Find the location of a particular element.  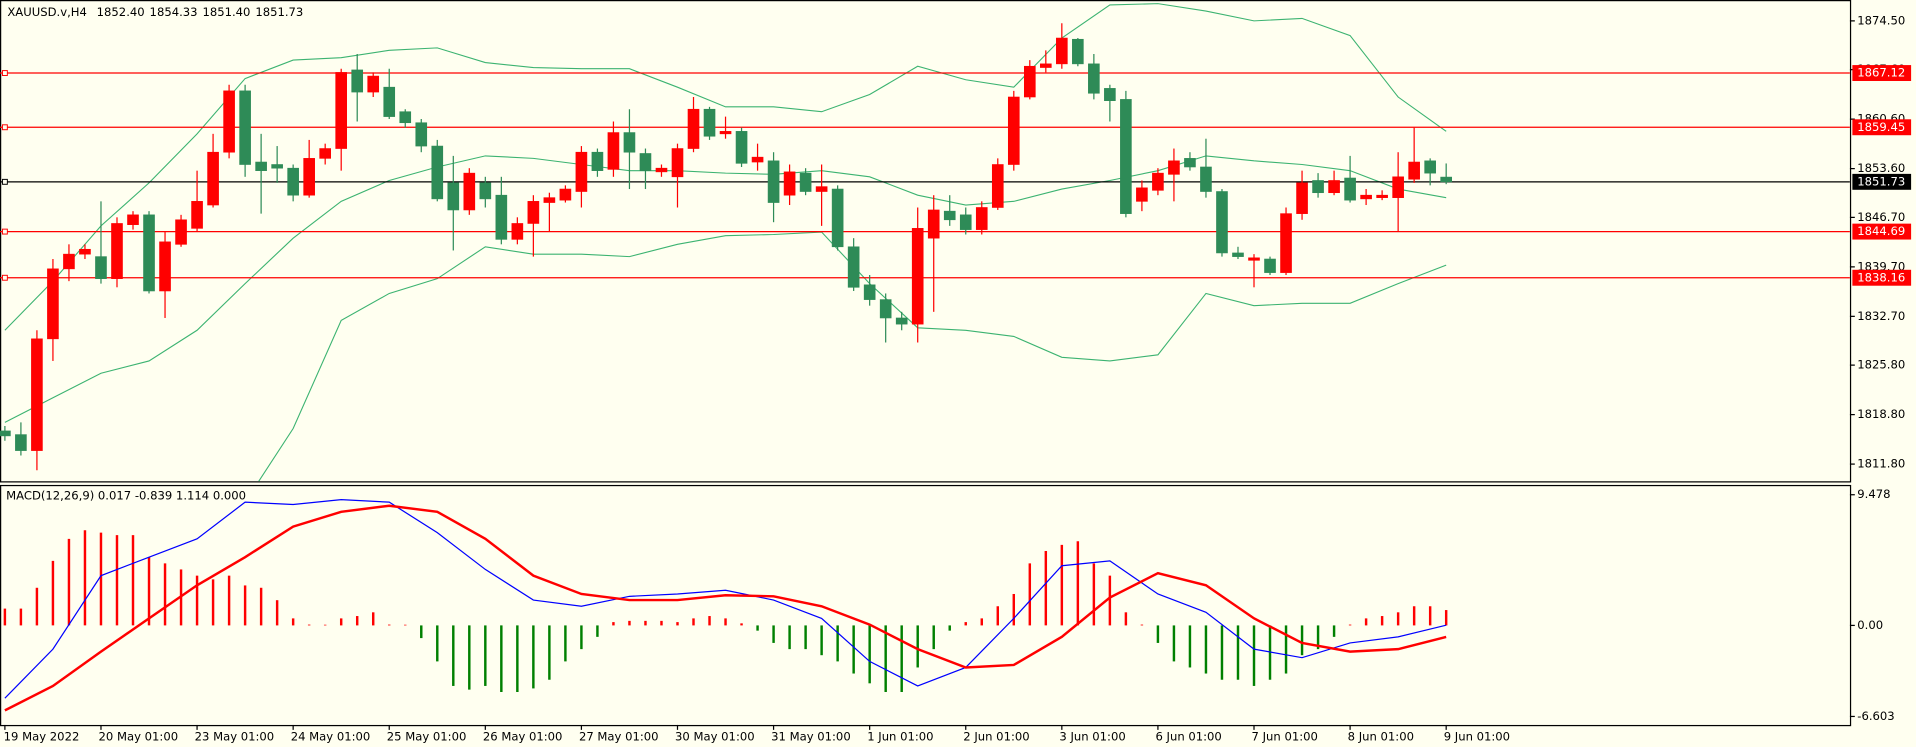

y-tick-label: 1825.80 is located at coordinates (1881, 365).